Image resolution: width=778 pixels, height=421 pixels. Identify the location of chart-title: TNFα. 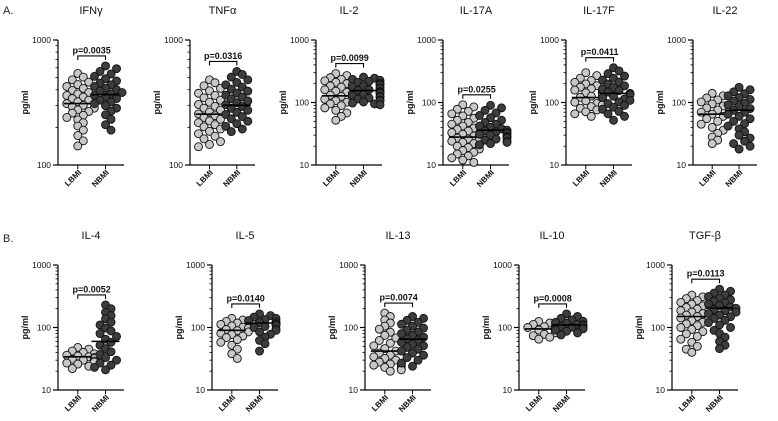
(223, 11).